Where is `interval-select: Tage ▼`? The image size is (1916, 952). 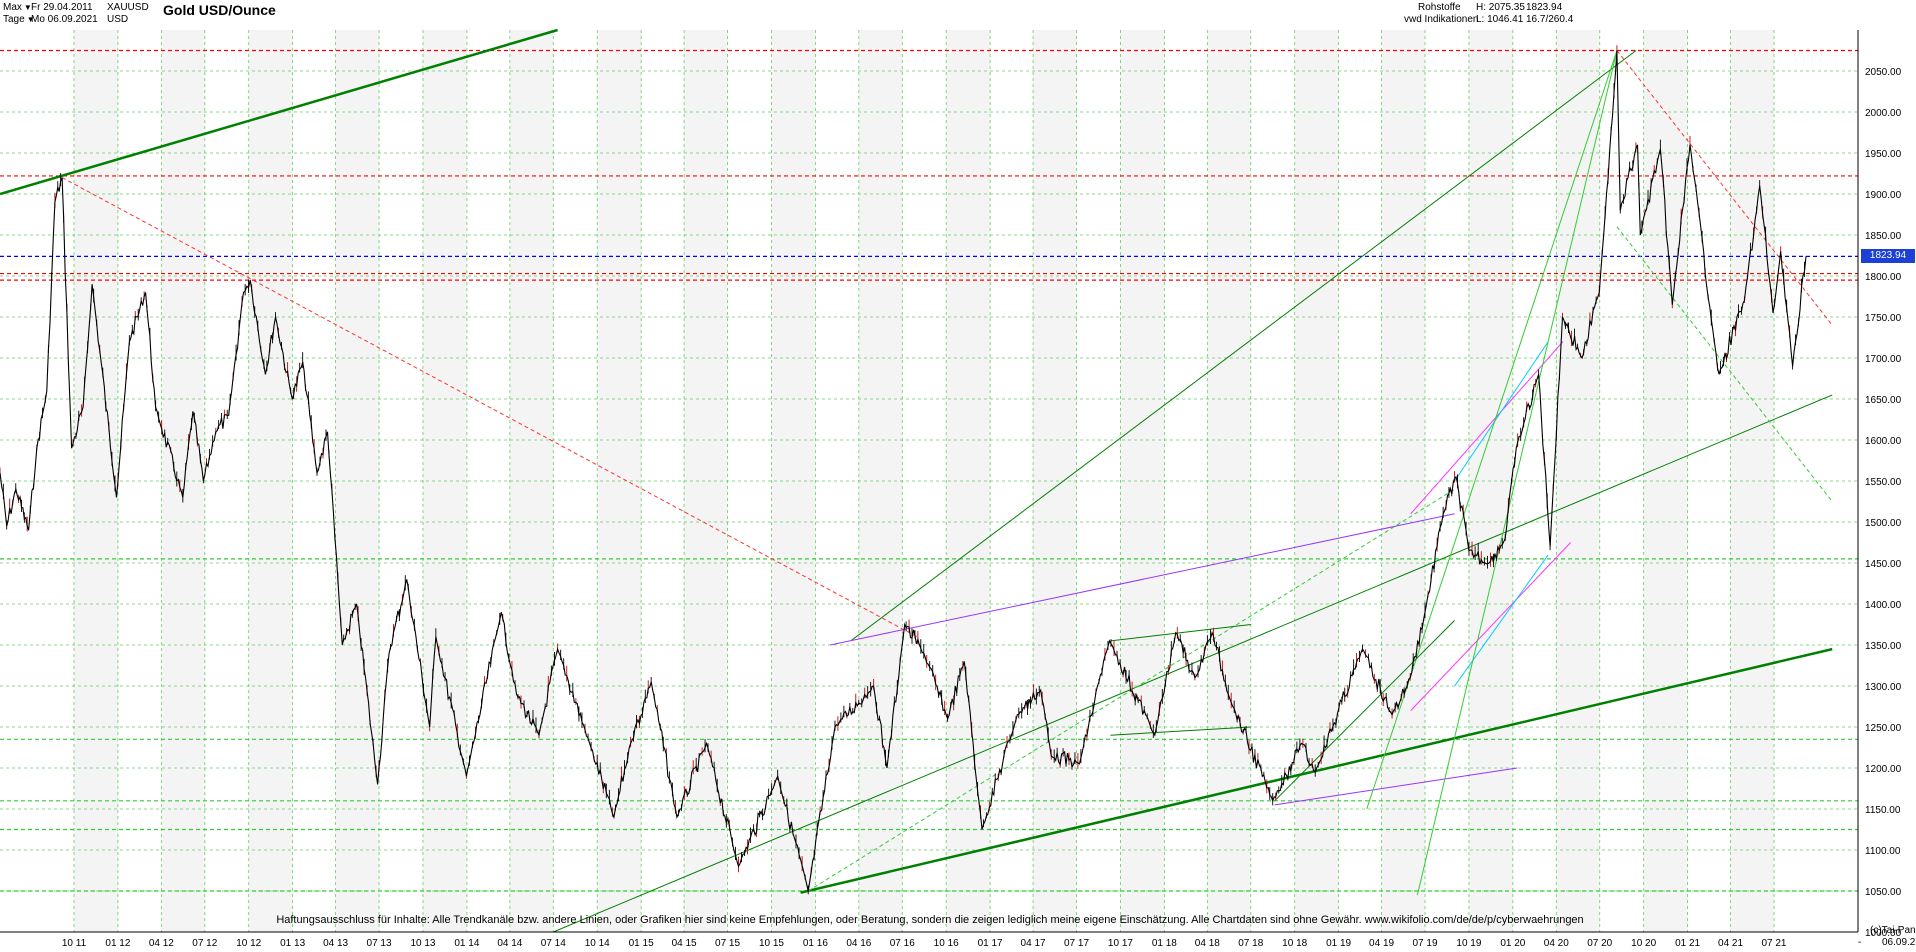
interval-select: Tage ▼ is located at coordinates (19, 19).